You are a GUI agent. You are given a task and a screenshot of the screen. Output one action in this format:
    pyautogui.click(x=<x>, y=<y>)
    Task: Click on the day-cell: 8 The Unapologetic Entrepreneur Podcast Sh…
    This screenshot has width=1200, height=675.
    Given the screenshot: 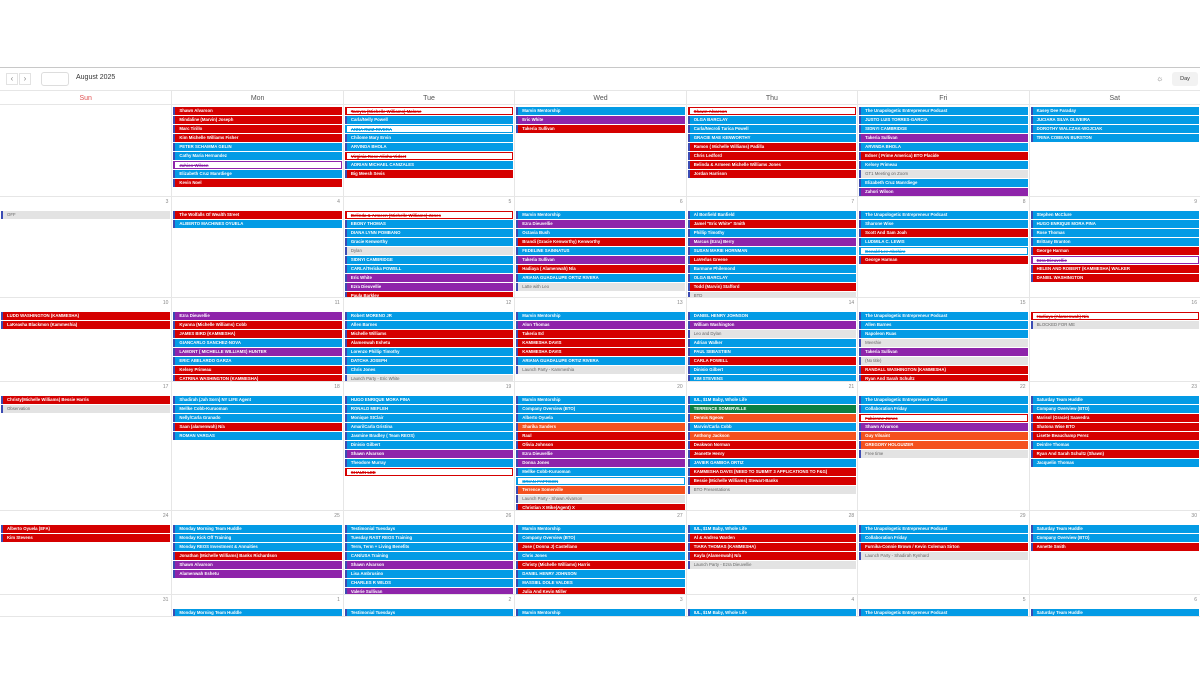 What is the action you would take?
    pyautogui.click(x=943, y=247)
    